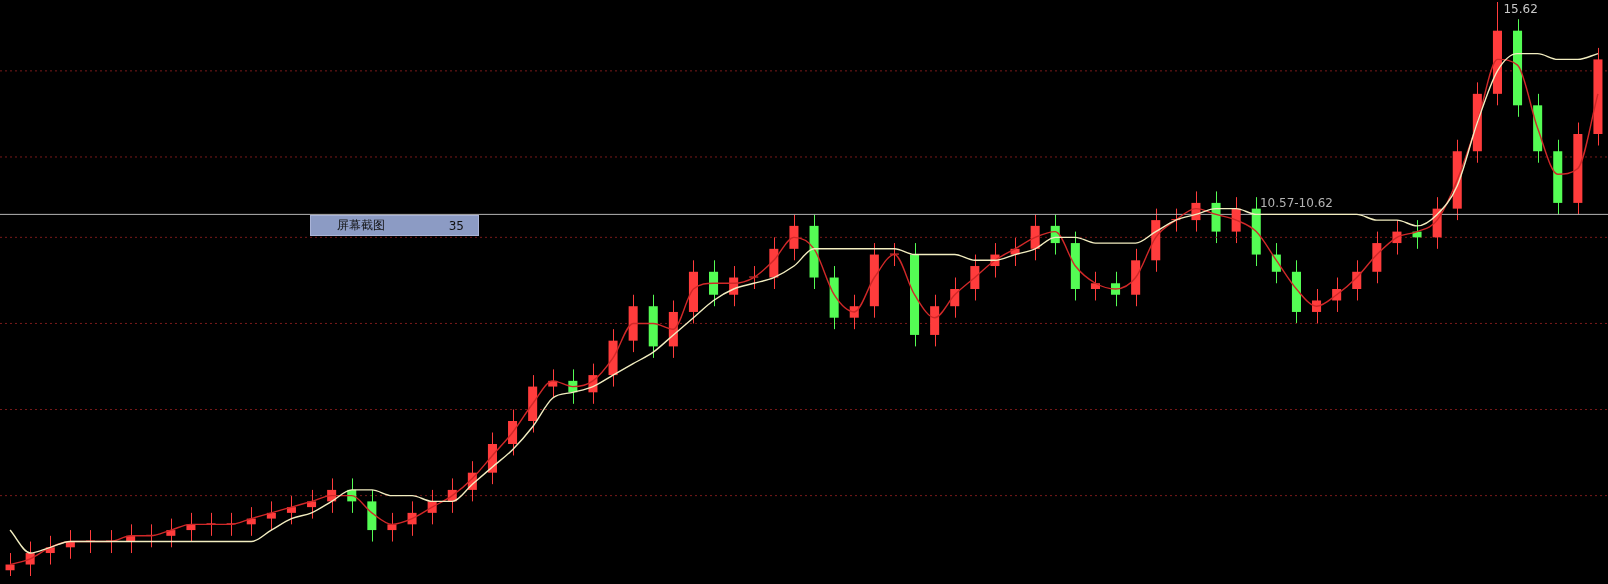 Image resolution: width=1608 pixels, height=584 pixels. What do you see at coordinates (361, 225) in the screenshot?
I see `annotation: 屏幕截图` at bounding box center [361, 225].